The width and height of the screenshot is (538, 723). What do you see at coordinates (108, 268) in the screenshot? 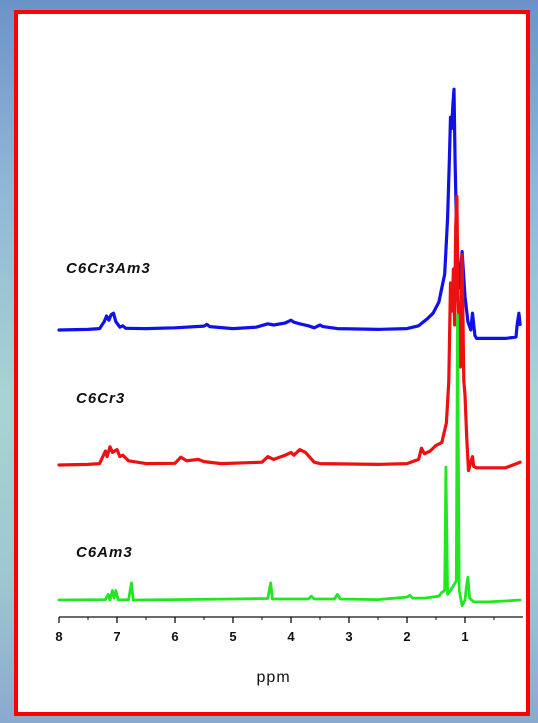
I see `series-label-c6cr3am3: C6Cr3Am3` at bounding box center [108, 268].